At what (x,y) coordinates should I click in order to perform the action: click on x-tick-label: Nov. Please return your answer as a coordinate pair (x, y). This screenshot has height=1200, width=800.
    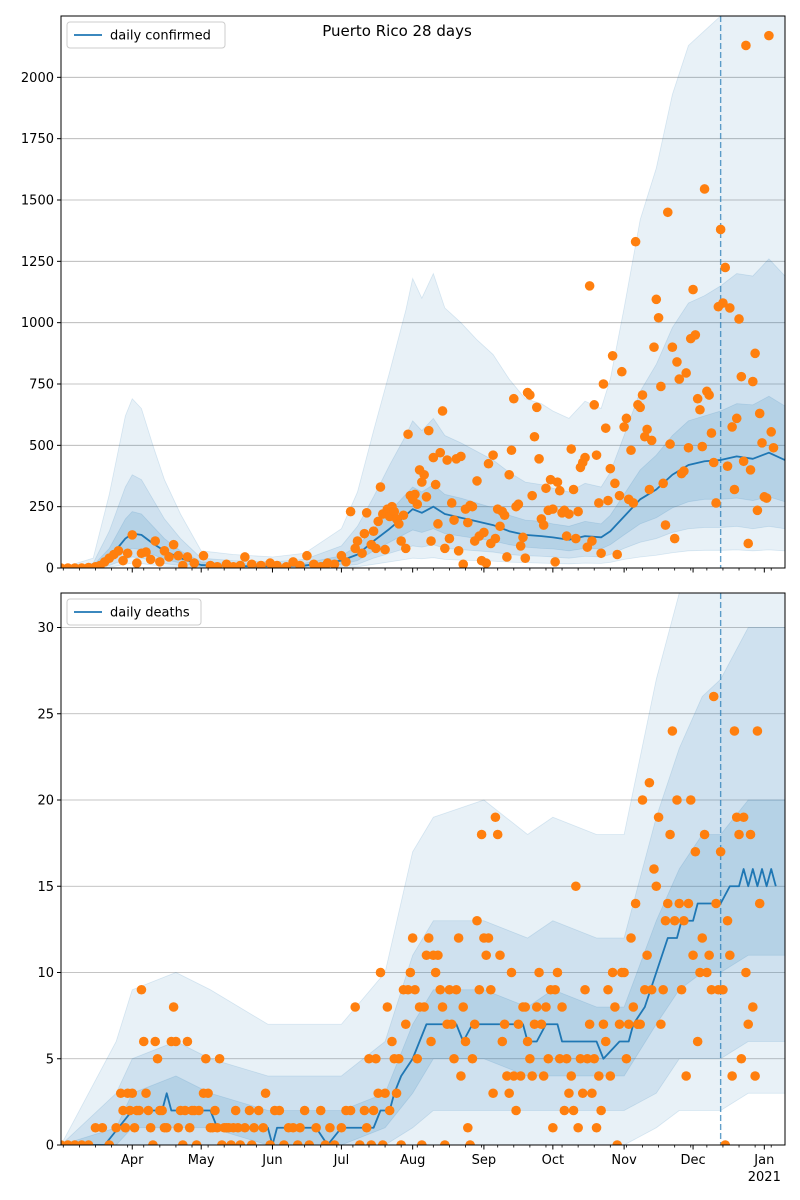
    Looking at the image, I should click on (624, 1160).